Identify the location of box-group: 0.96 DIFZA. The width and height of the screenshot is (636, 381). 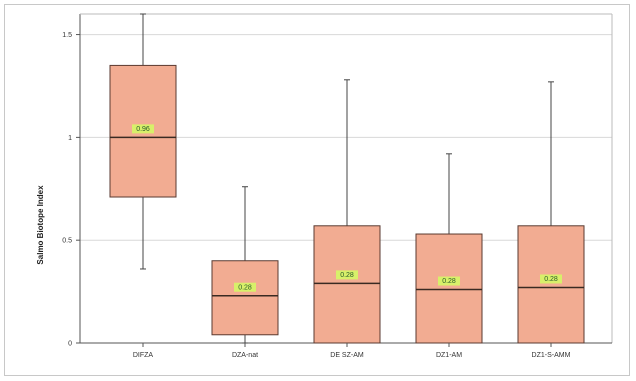
(143, 186).